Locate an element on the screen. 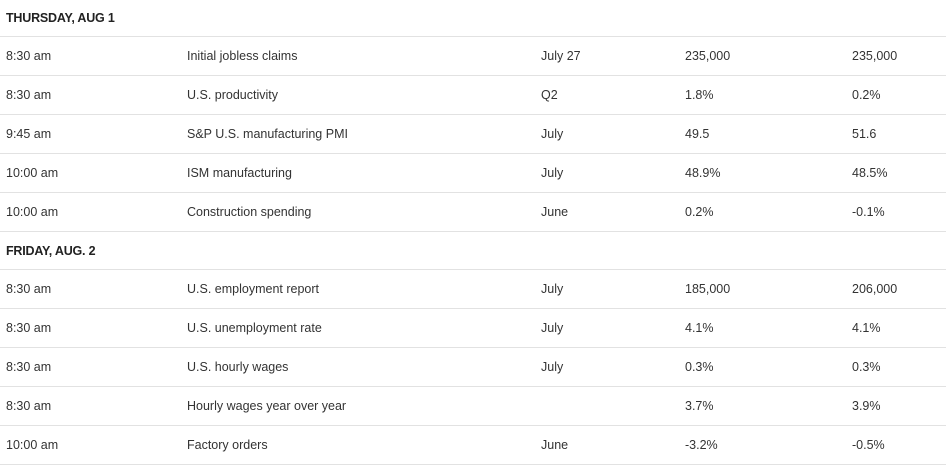  time-cell: 9:45 am is located at coordinates (29, 134).